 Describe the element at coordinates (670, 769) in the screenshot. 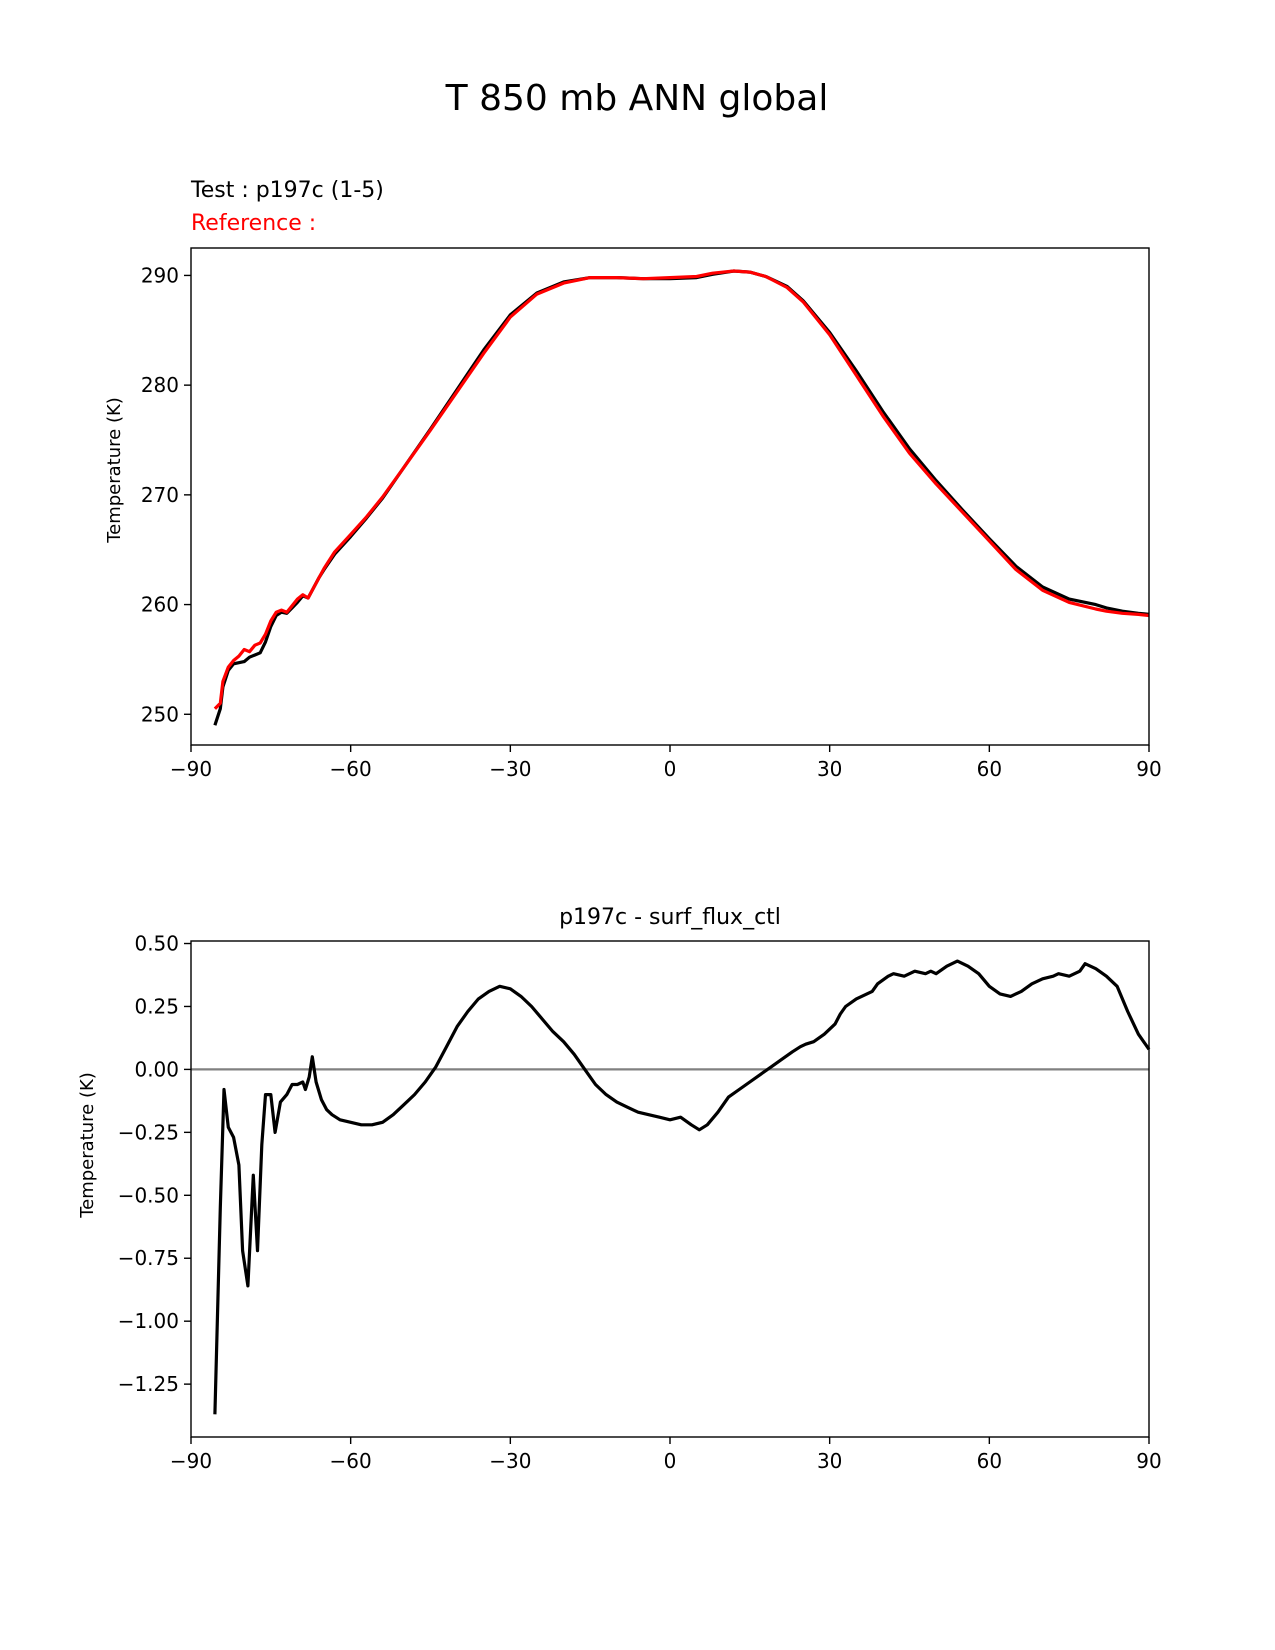

I see `top-x-tick-label: 0` at that location.